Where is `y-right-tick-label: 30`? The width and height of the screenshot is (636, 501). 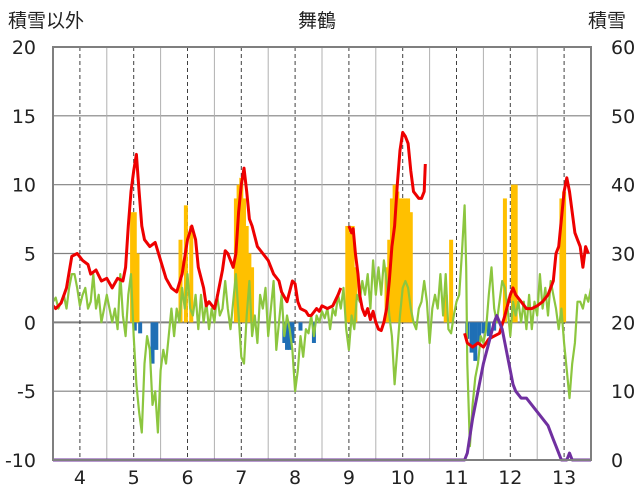 y-right-tick-label: 30 is located at coordinates (623, 255).